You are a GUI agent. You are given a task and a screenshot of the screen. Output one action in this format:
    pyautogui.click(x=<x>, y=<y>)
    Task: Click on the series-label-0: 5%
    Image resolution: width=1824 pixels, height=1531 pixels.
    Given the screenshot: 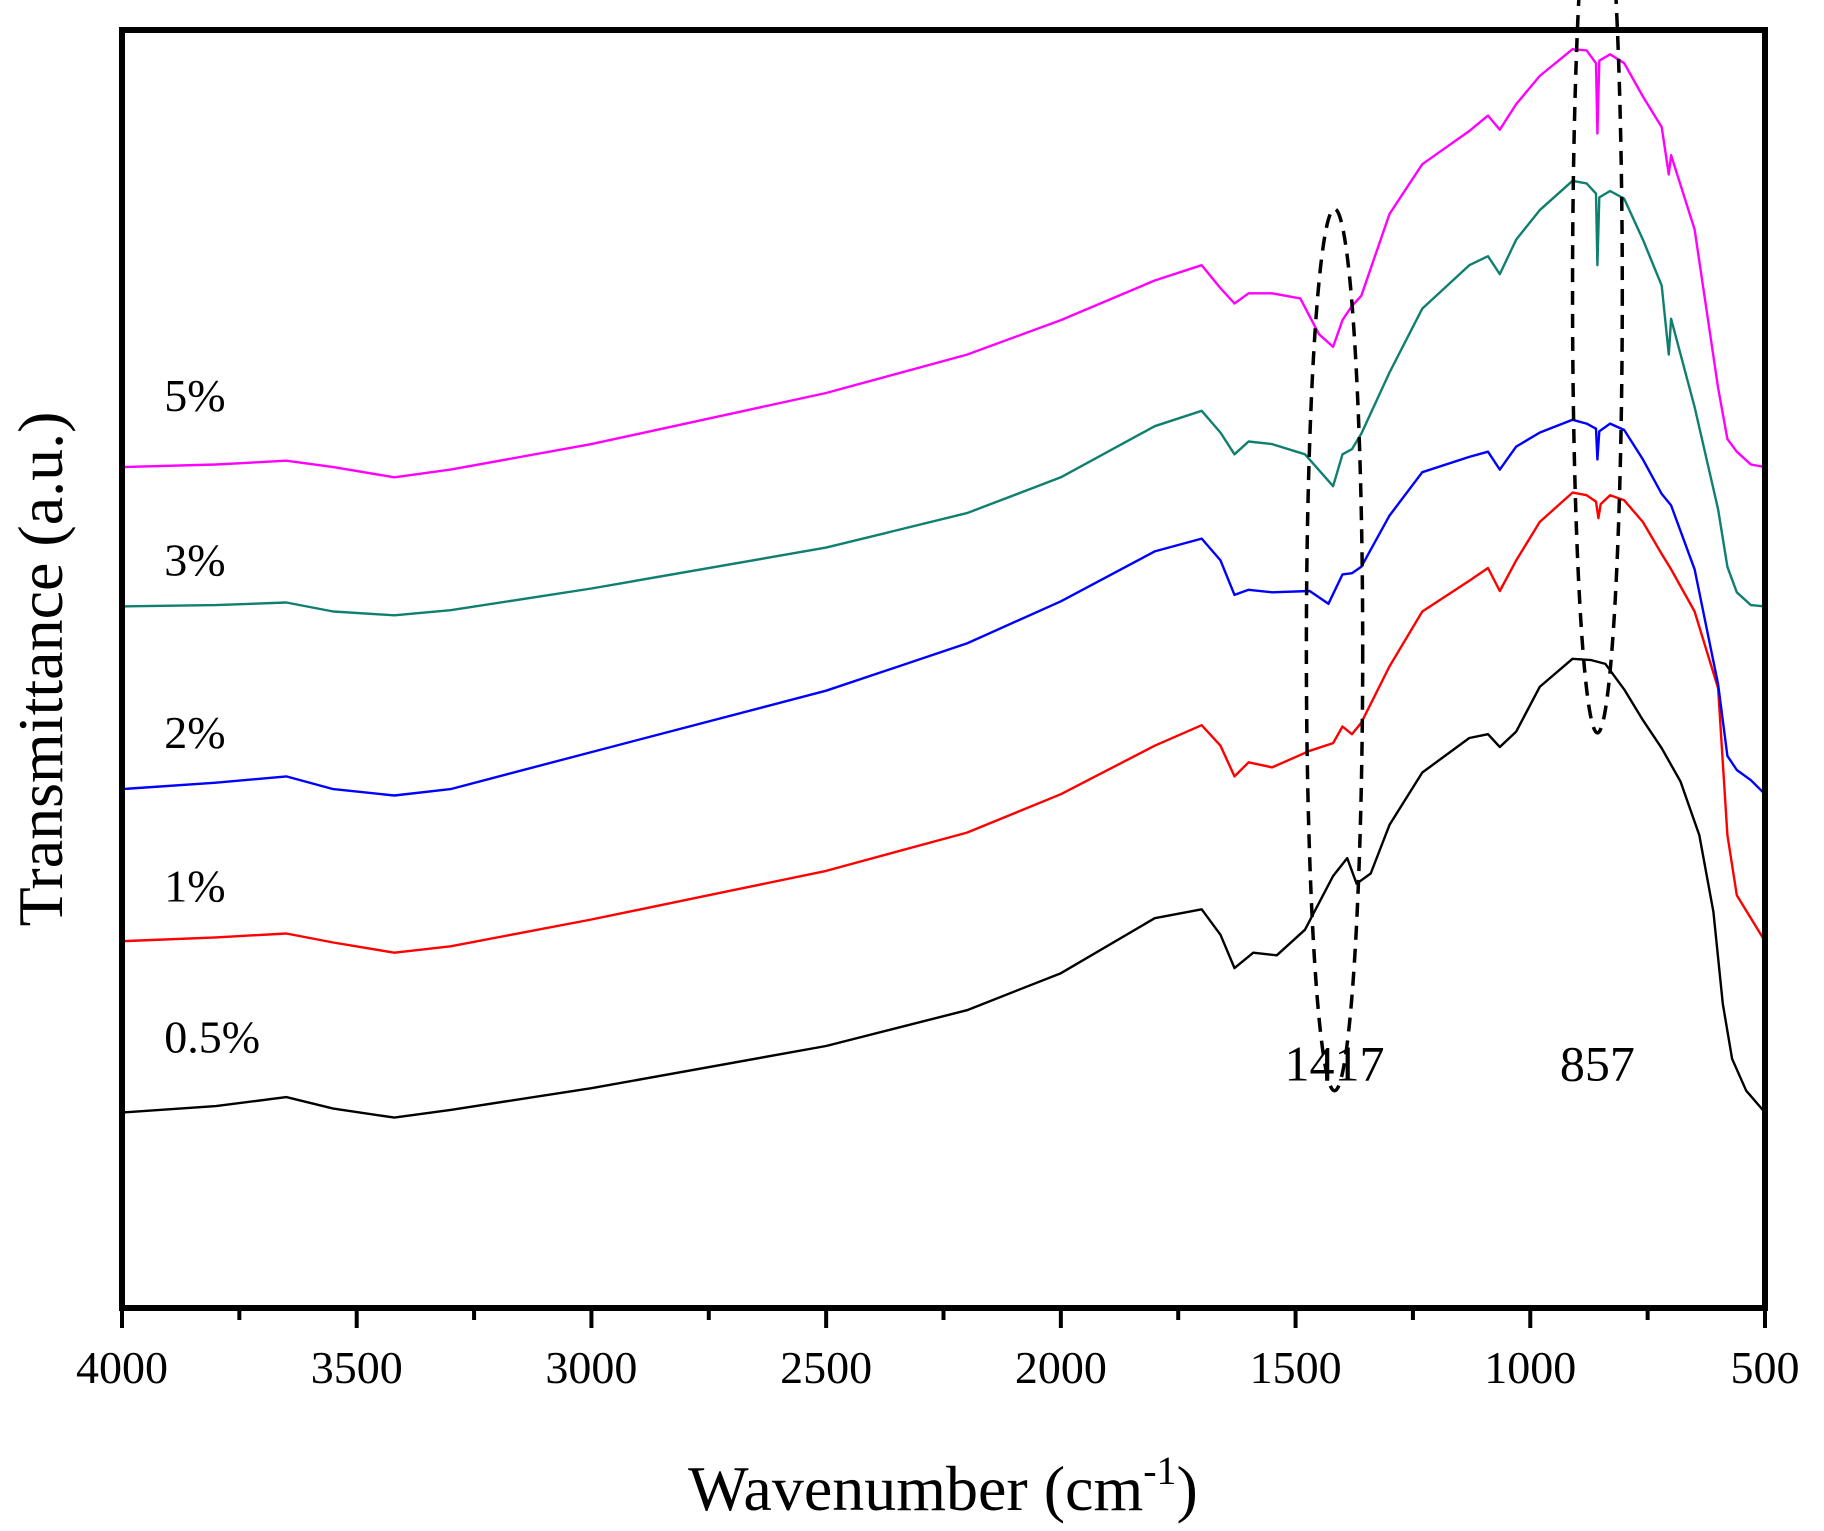 What is the action you would take?
    pyautogui.click(x=194, y=395)
    